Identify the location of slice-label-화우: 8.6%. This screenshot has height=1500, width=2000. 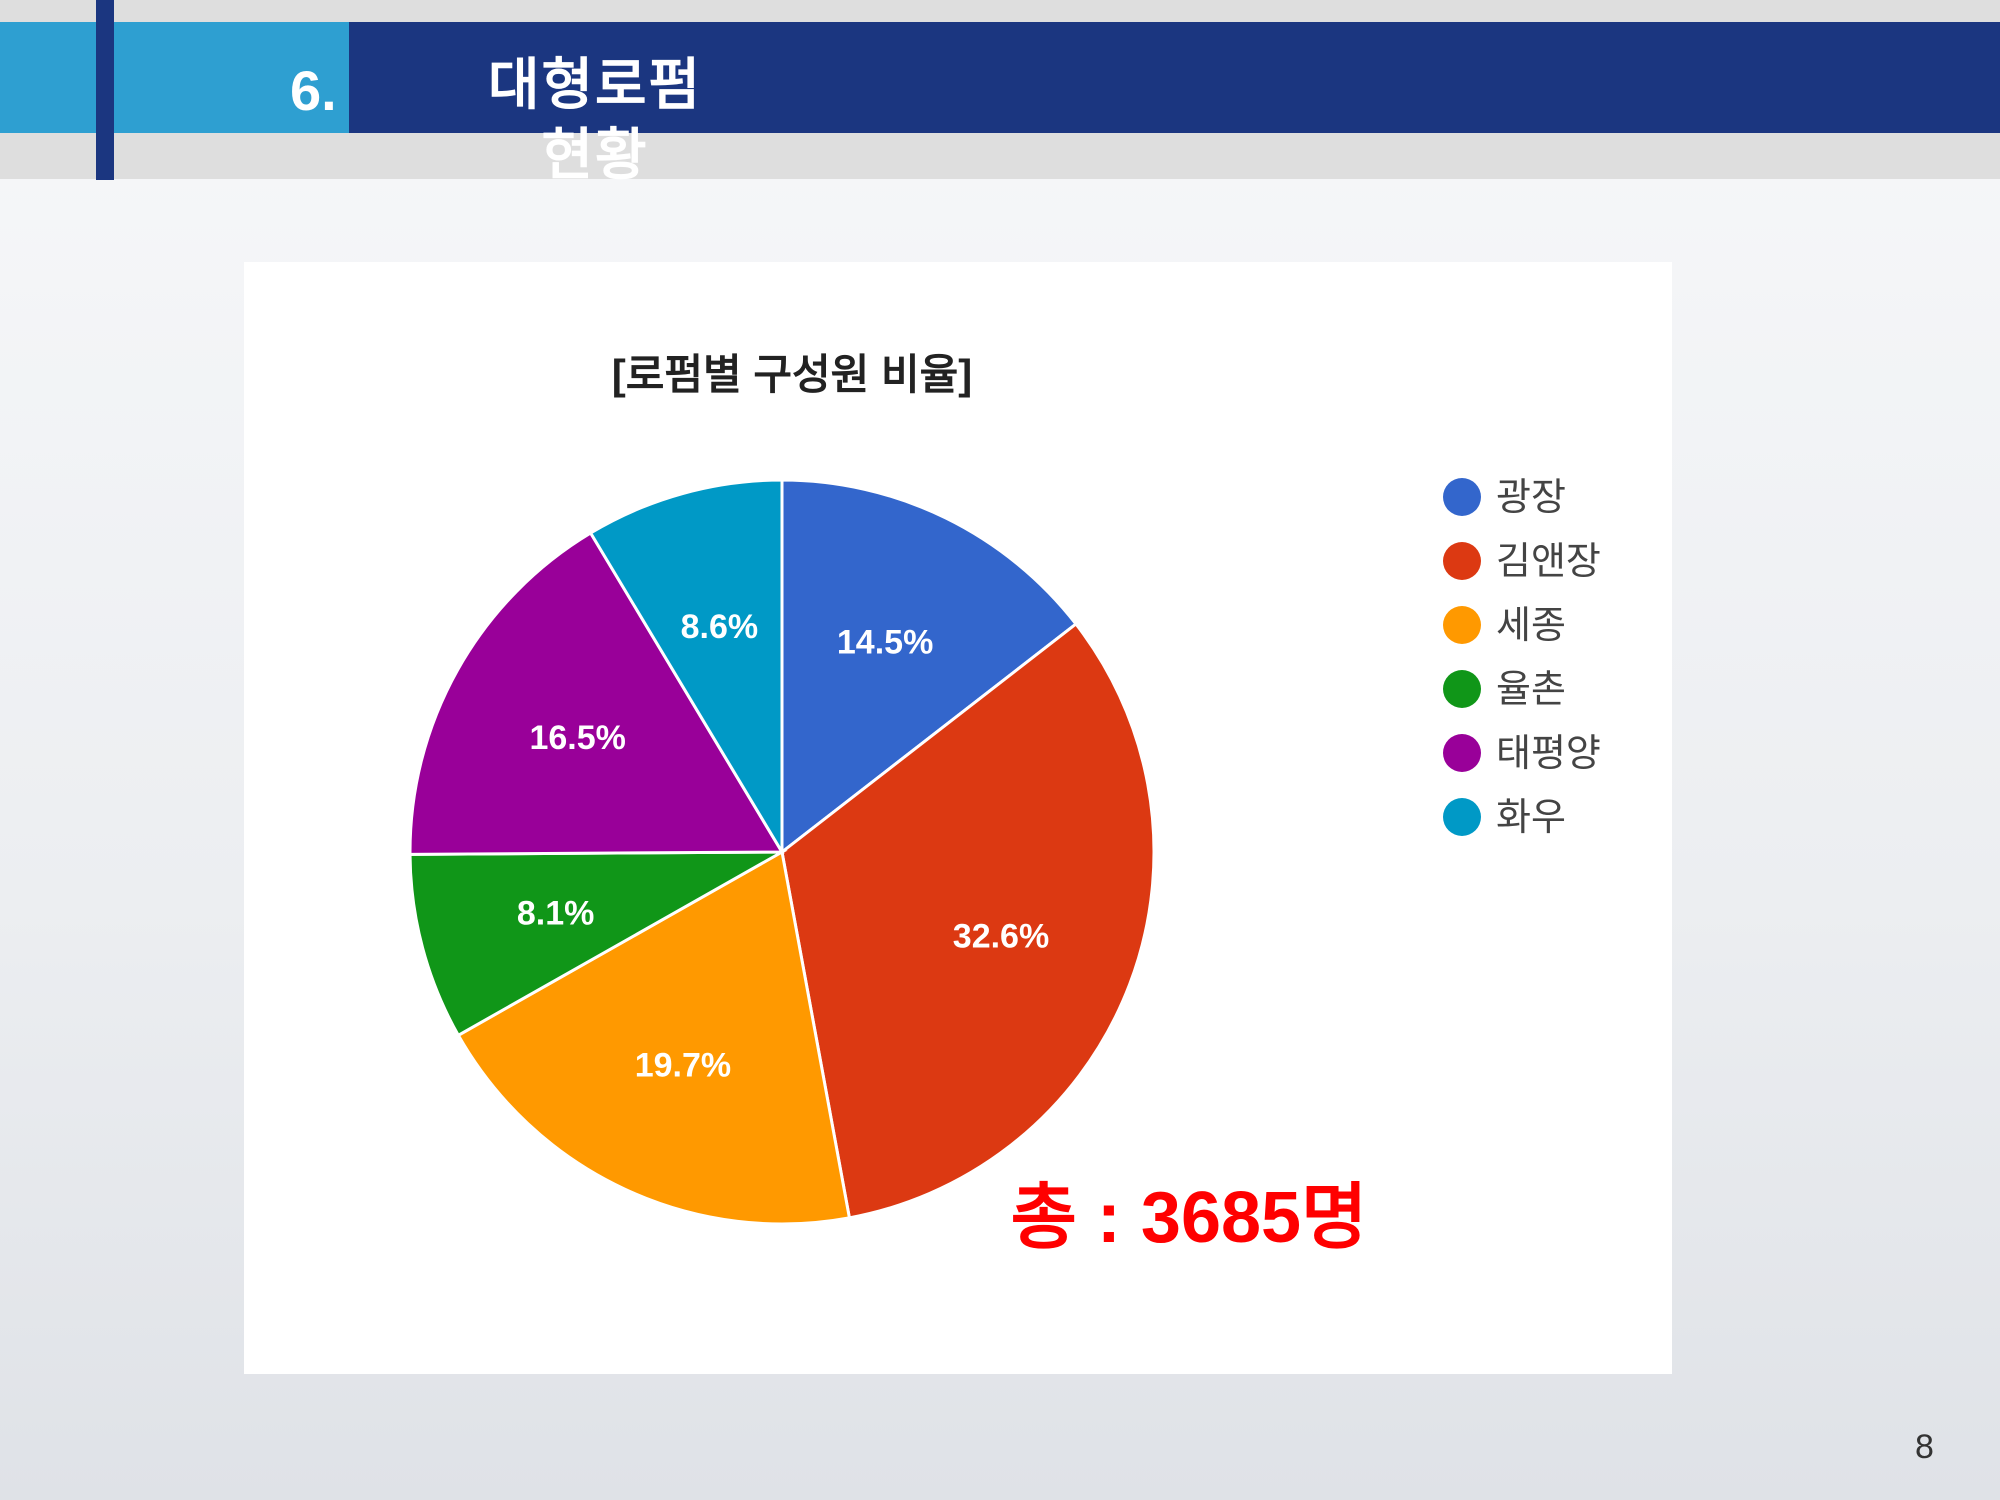
(720, 627).